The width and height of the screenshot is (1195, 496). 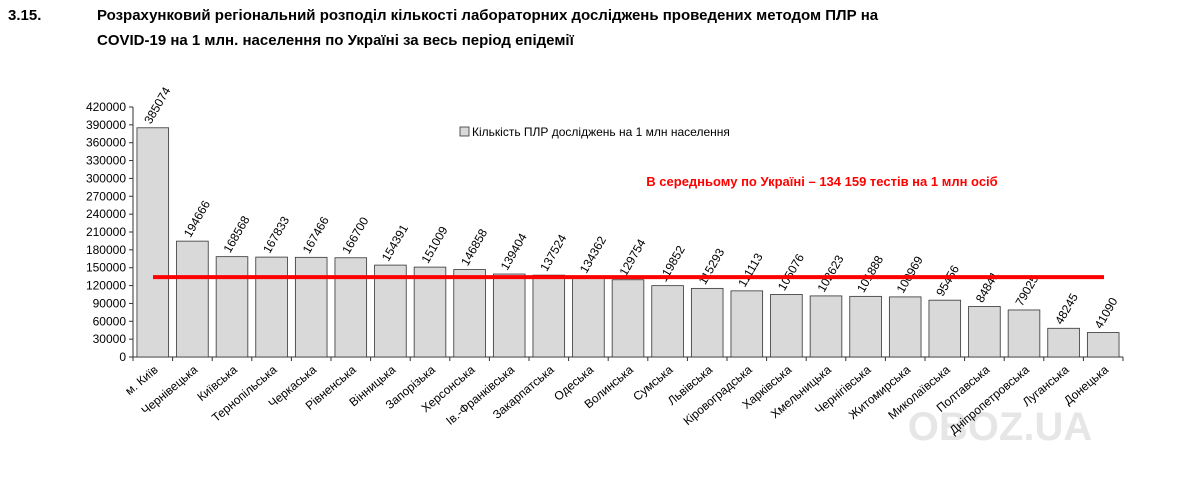 What do you see at coordinates (236, 234) in the screenshot?
I see `value-label: 168568` at bounding box center [236, 234].